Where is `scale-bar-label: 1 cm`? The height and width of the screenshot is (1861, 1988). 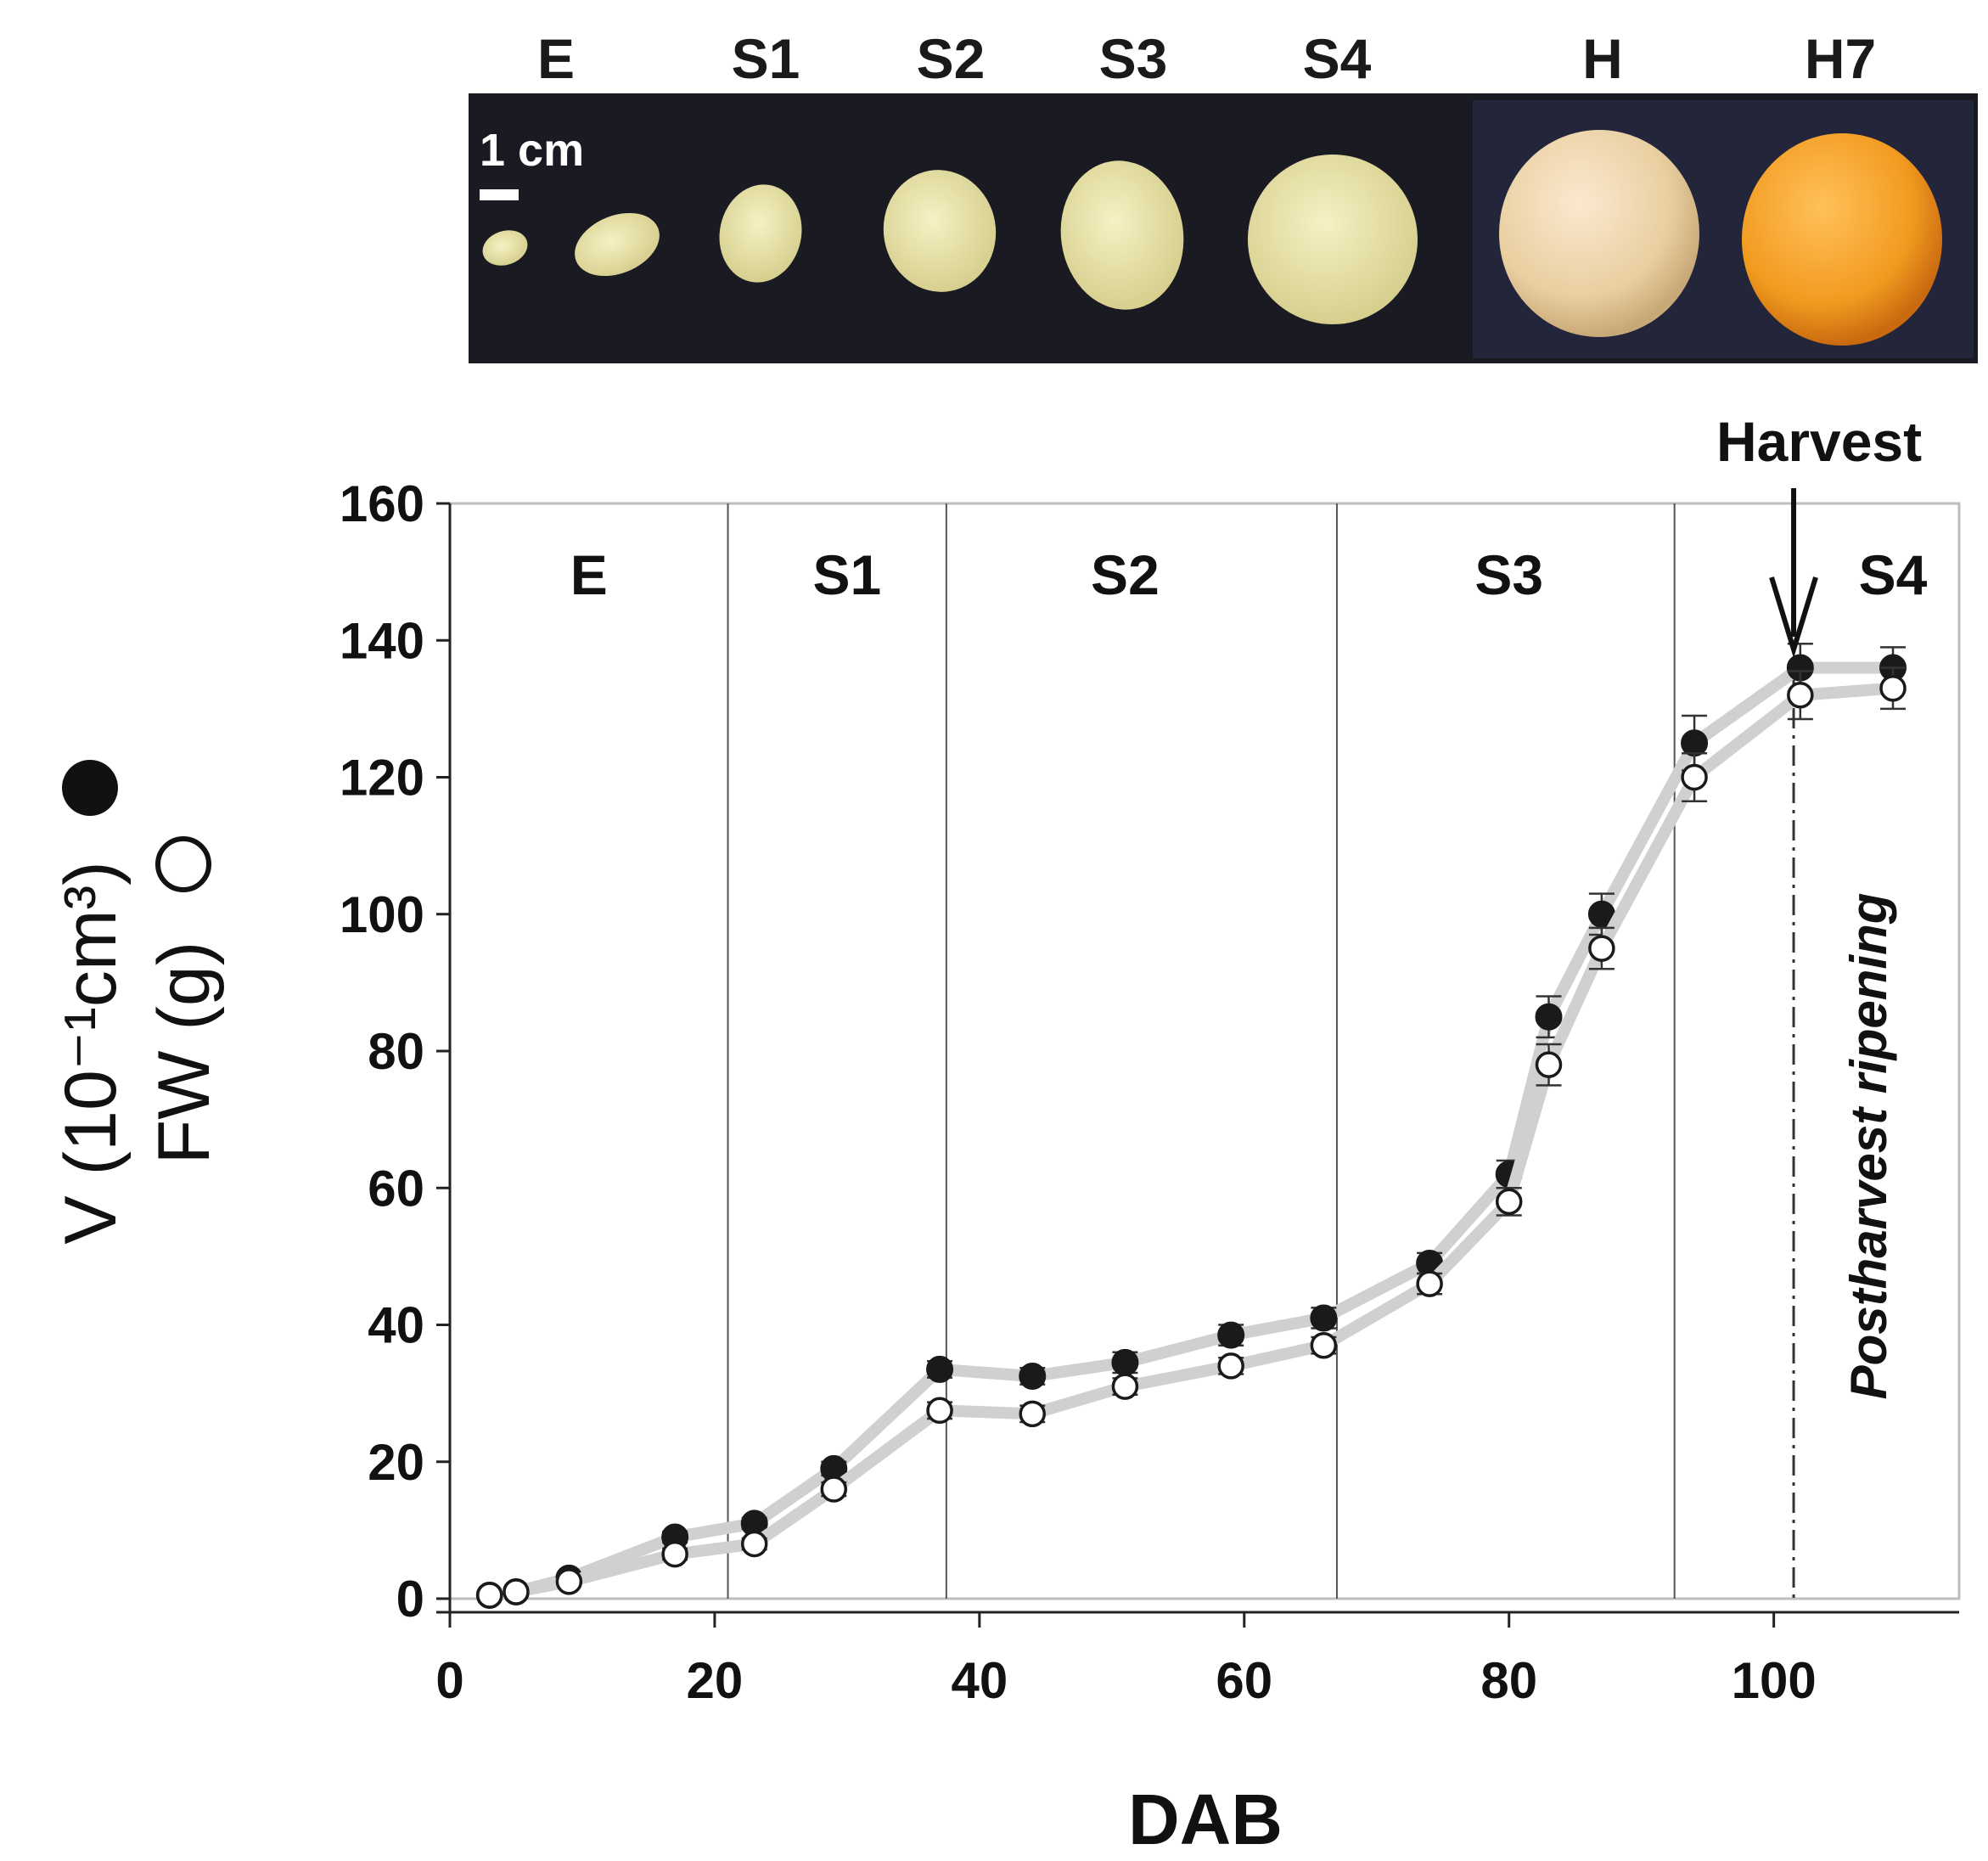 scale-bar-label: 1 cm is located at coordinates (532, 150).